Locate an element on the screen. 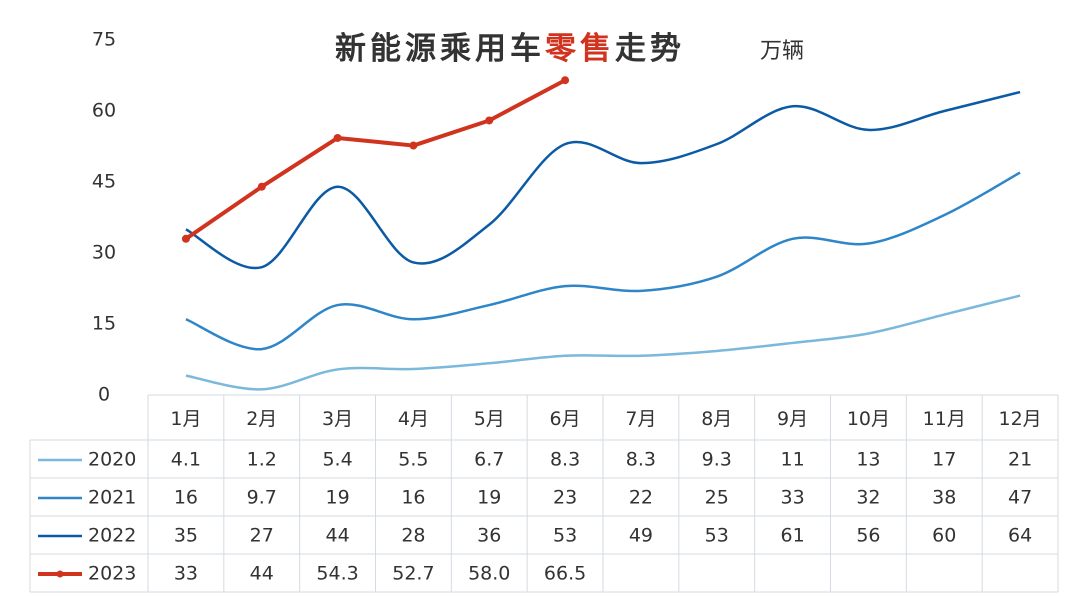  table-cell: 13 is located at coordinates (868, 460).